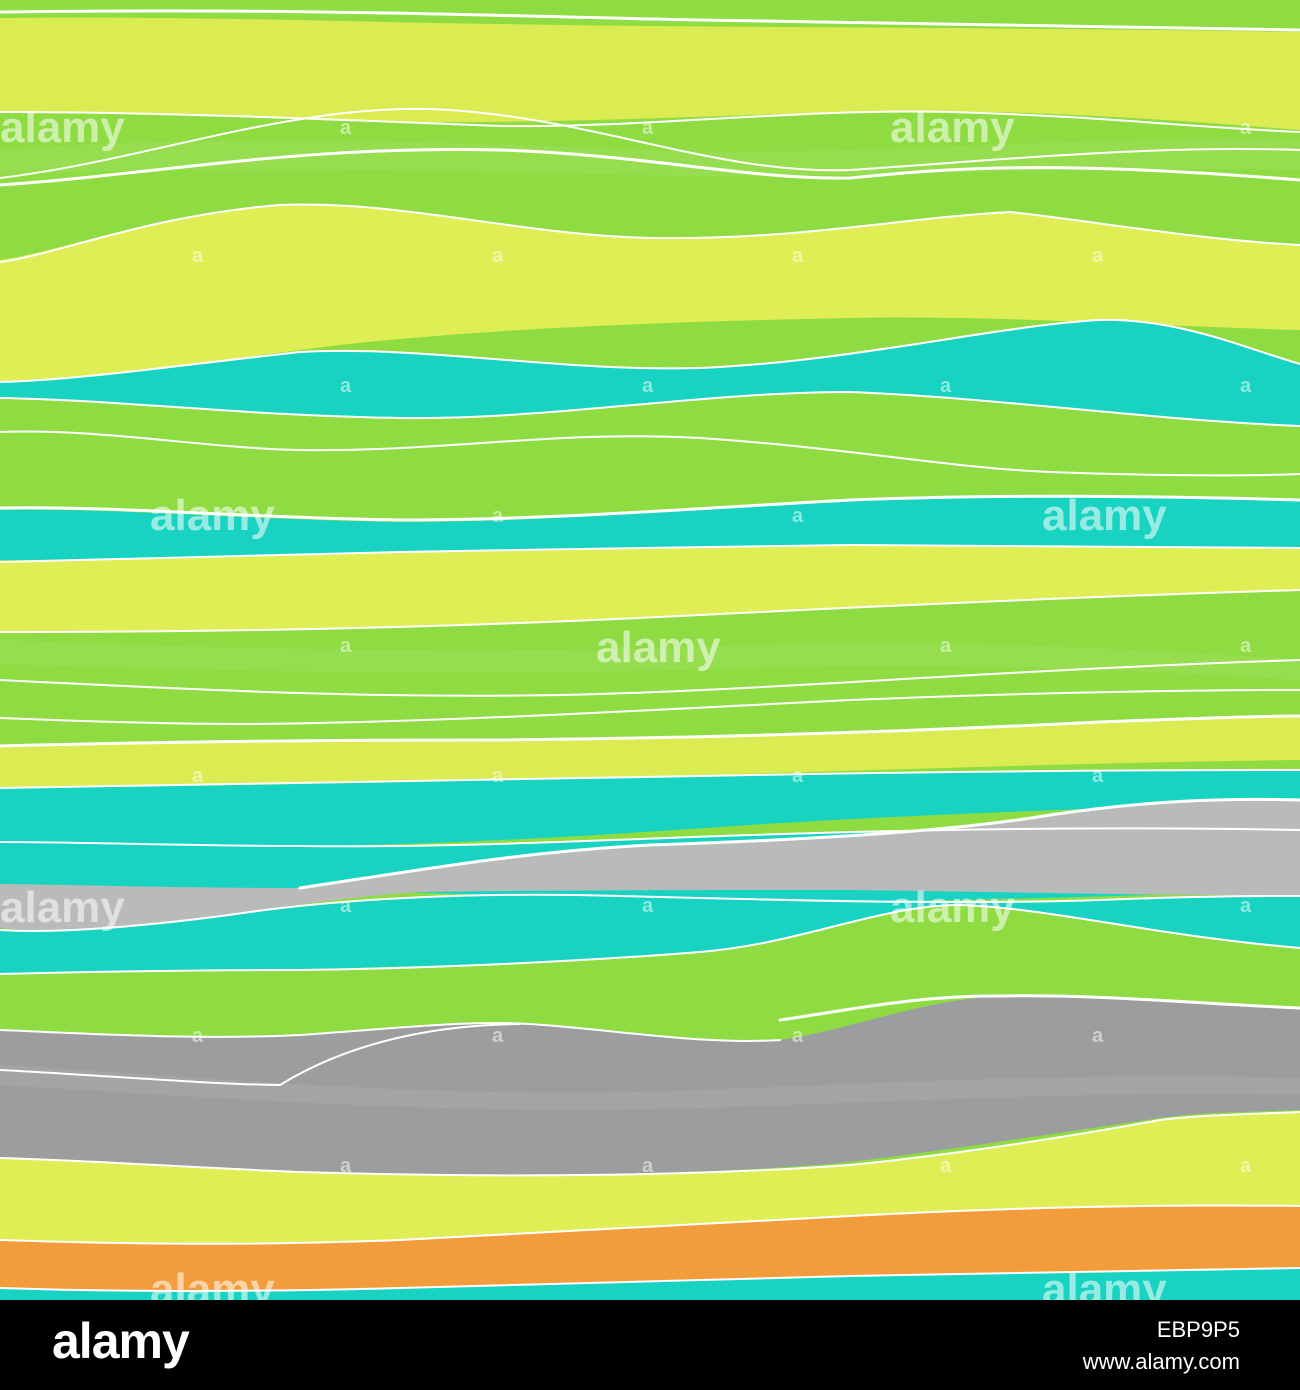 The image size is (1300, 1390). I want to click on band-top-lime, so click(650, 15).